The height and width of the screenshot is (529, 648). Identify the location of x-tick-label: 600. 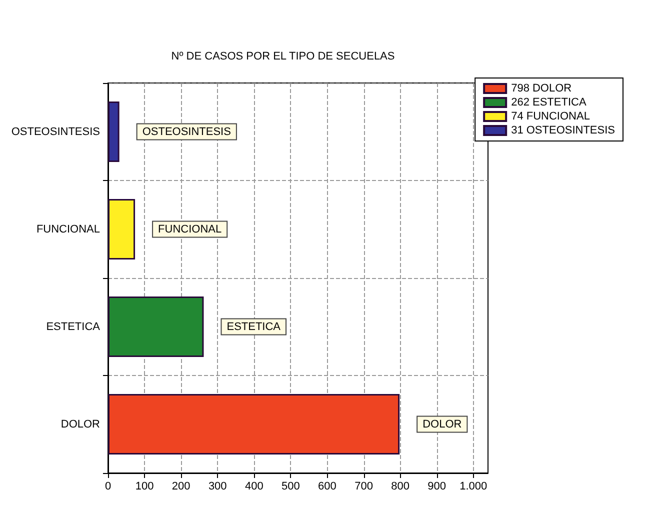
(327, 486).